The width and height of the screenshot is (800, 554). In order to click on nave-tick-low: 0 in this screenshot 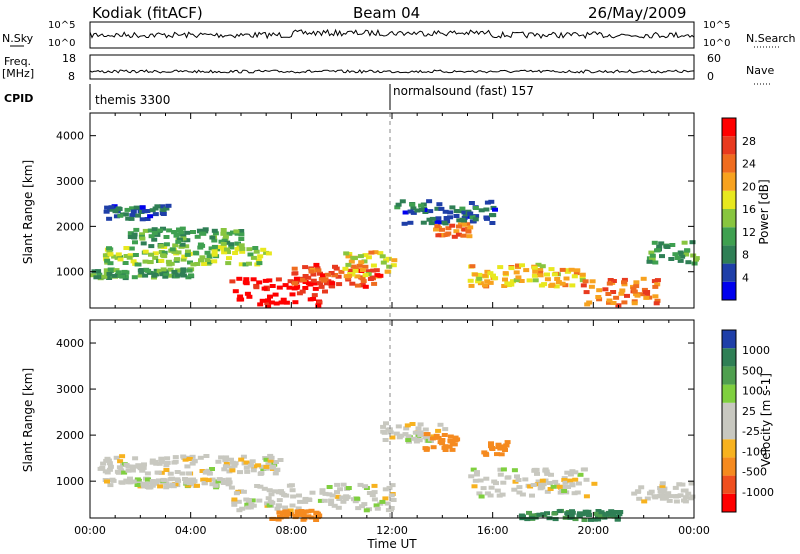, I will do `click(710, 76)`.